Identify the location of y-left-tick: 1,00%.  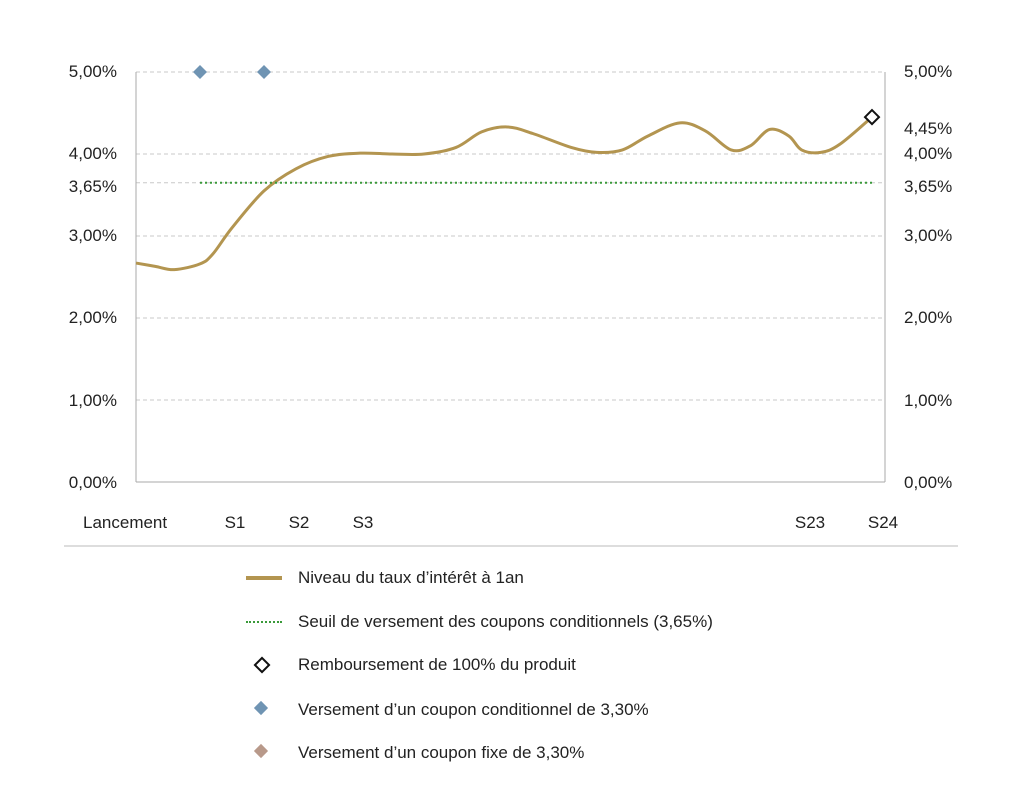
(93, 400).